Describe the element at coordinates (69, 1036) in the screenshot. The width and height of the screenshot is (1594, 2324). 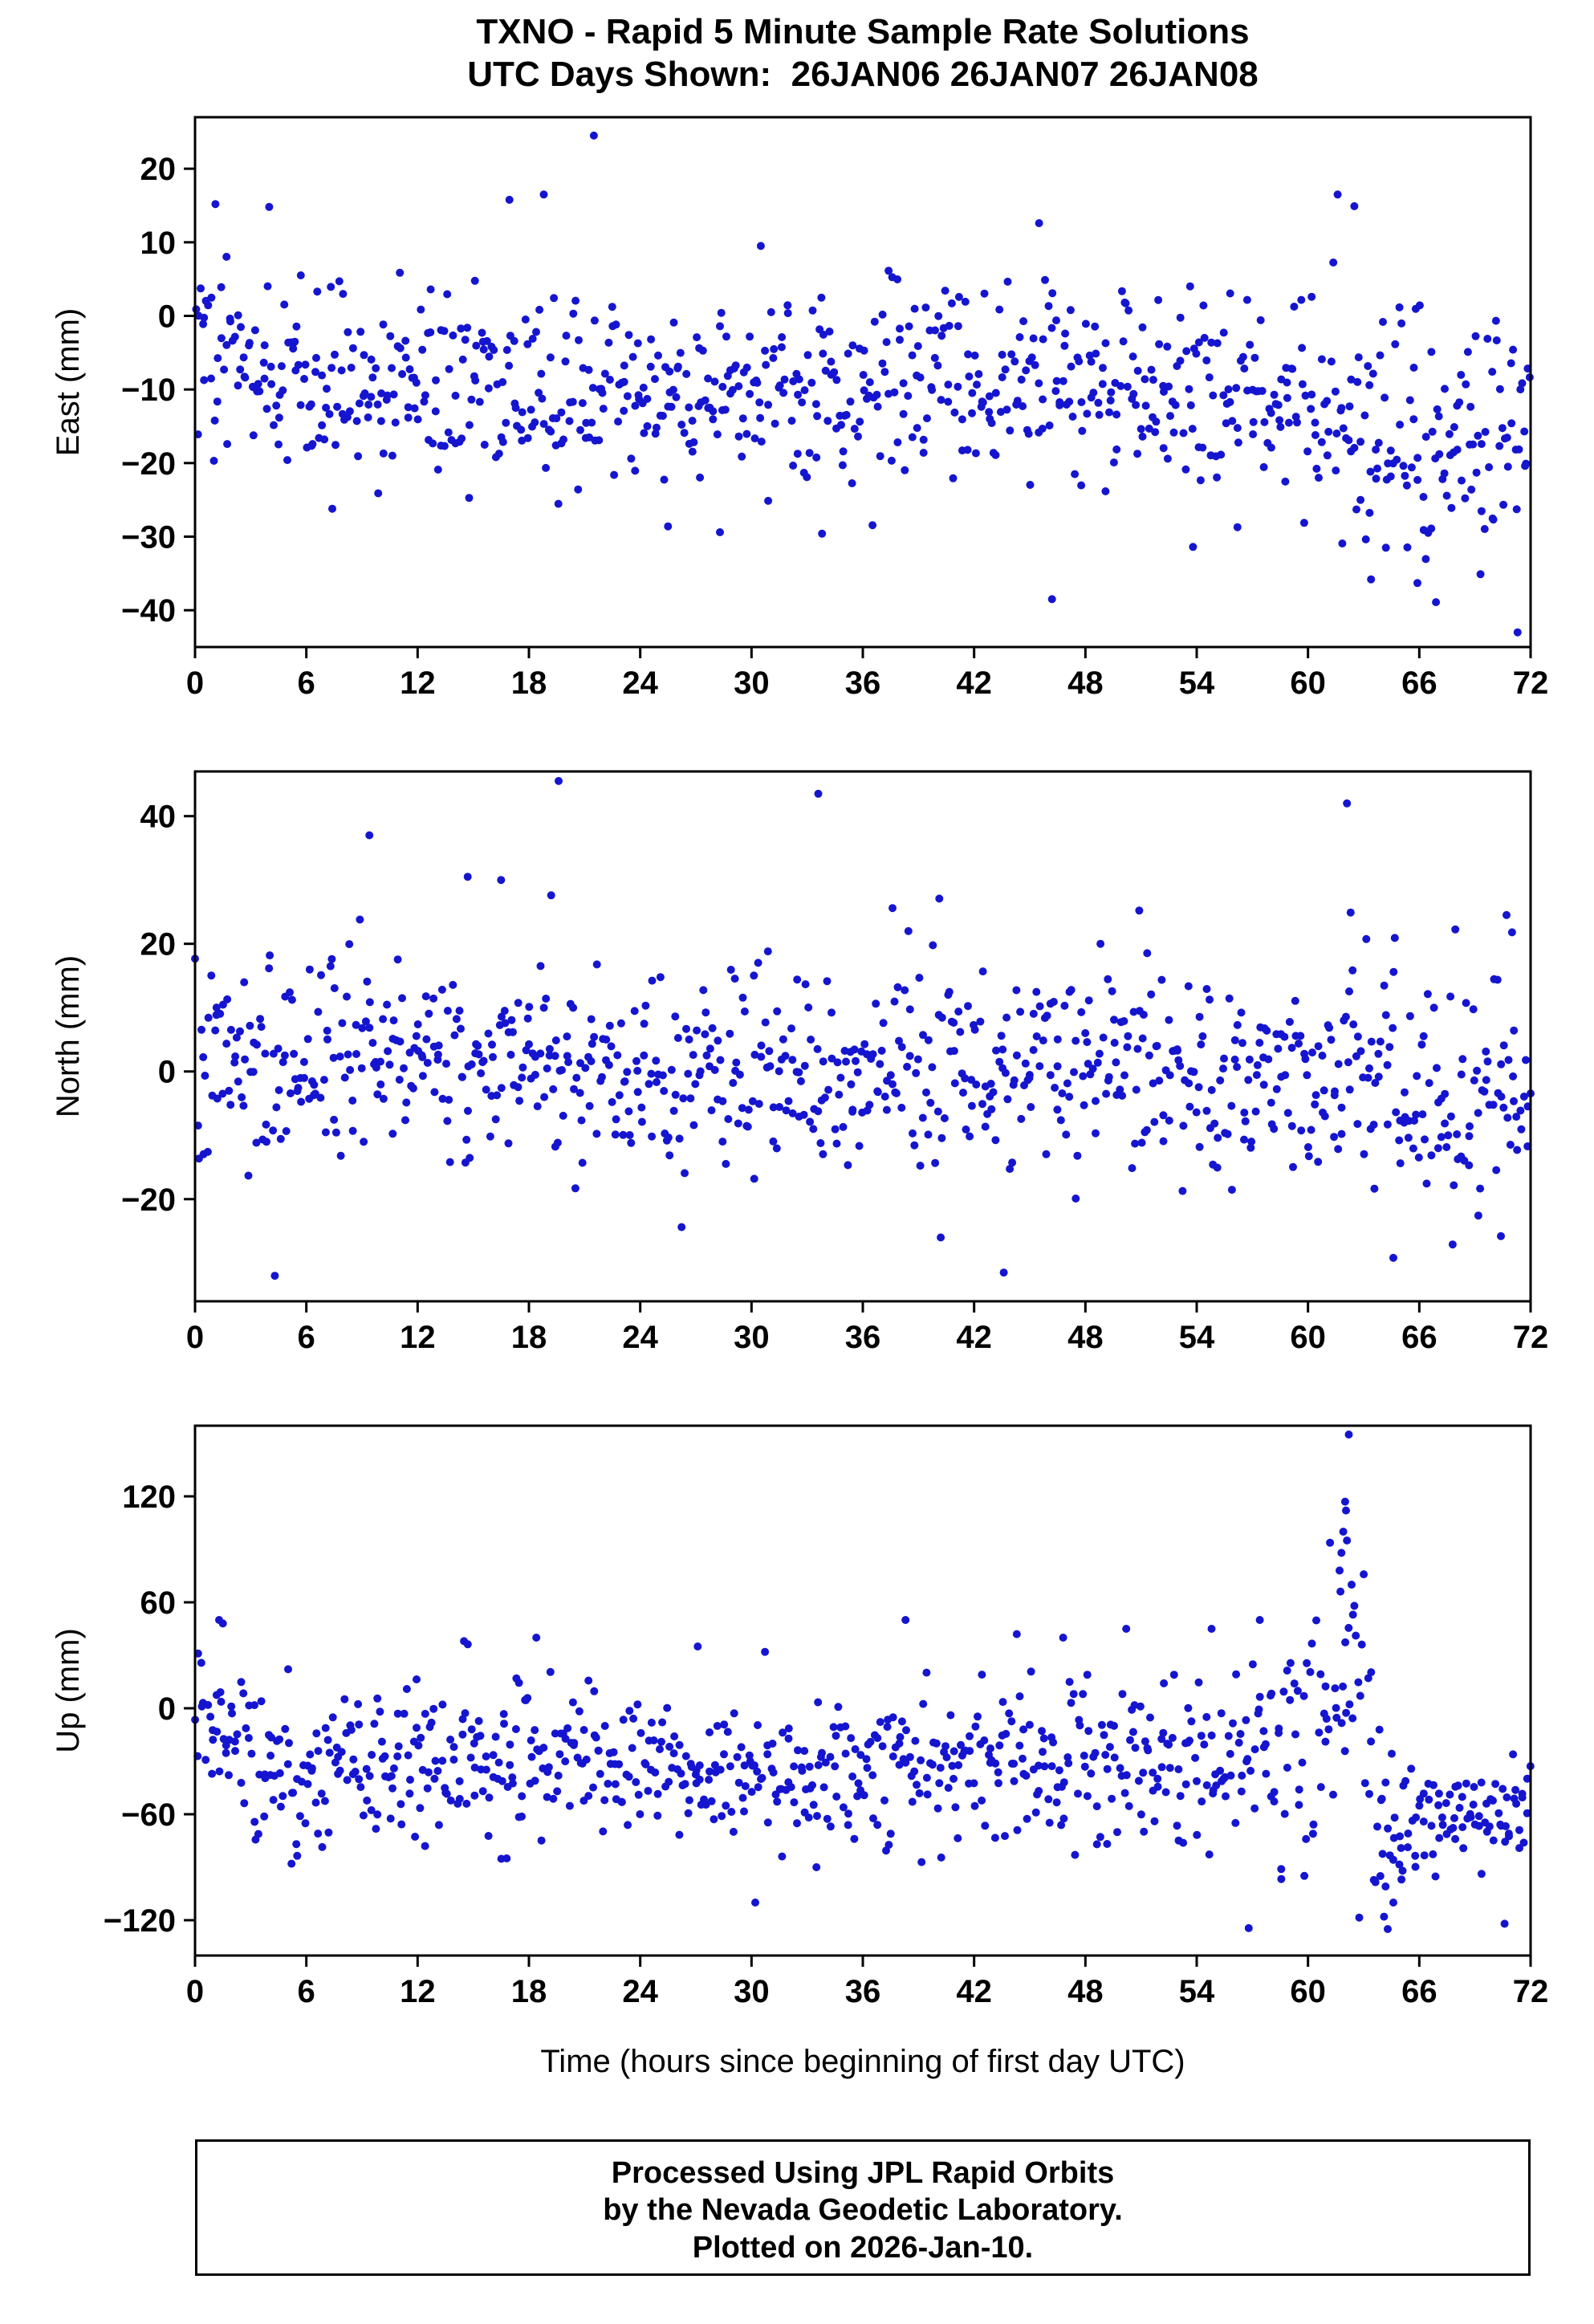
I see `y-axis-label: North (mm)` at that location.